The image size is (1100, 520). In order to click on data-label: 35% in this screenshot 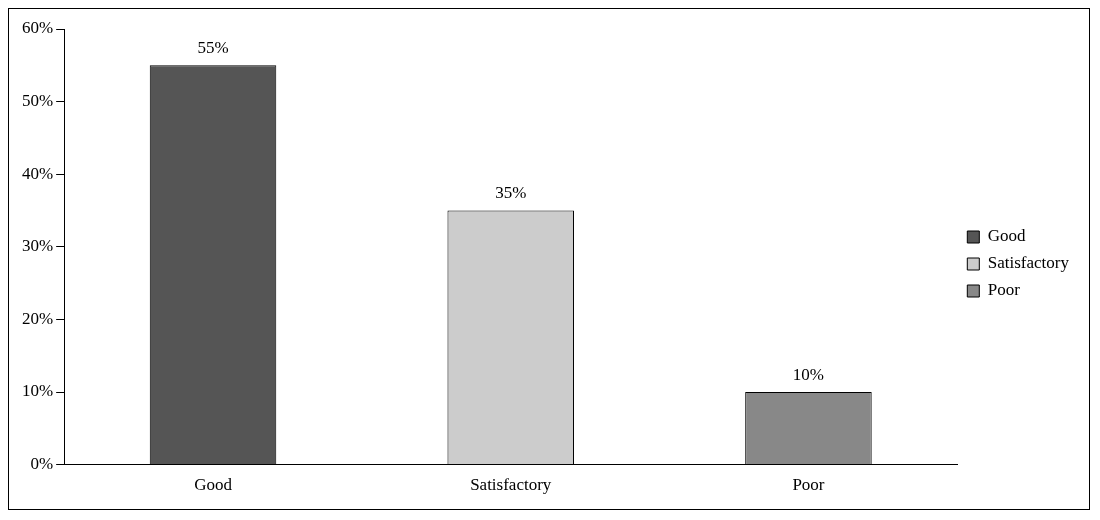, I will do `click(511, 193)`.